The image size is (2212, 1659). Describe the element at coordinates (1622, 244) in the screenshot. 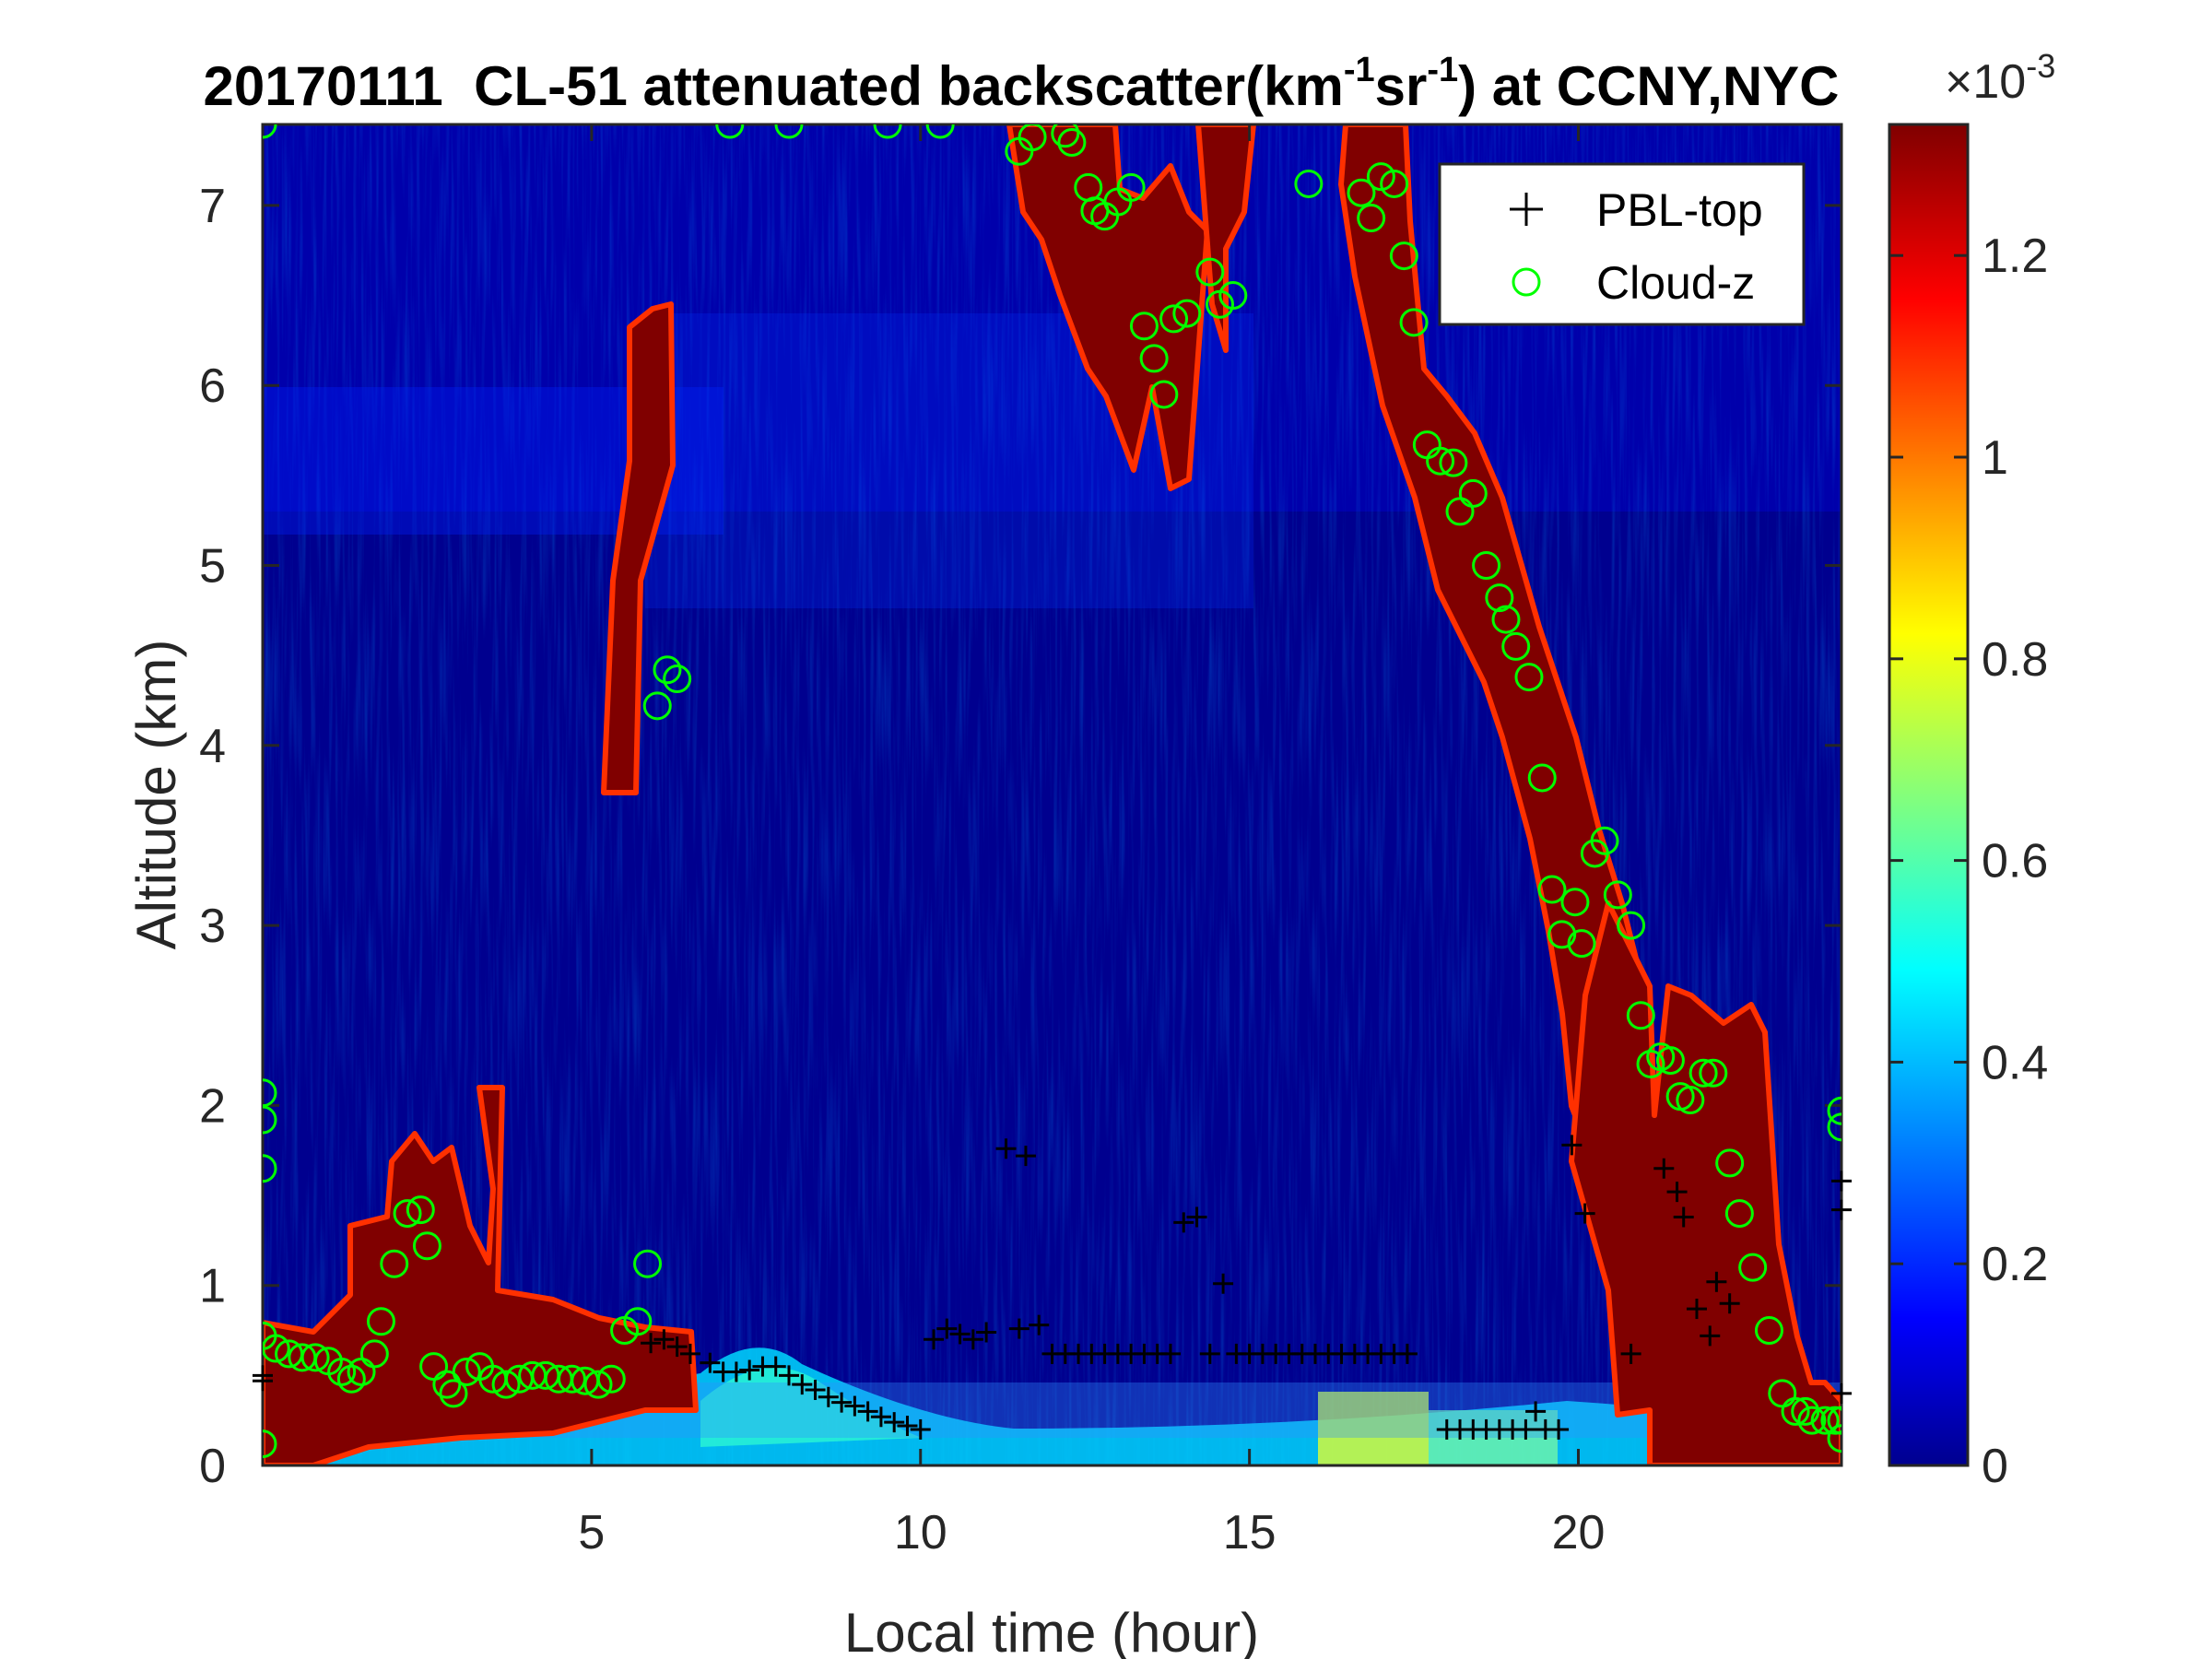

I see `legend: PBL-top Cloud-z` at that location.